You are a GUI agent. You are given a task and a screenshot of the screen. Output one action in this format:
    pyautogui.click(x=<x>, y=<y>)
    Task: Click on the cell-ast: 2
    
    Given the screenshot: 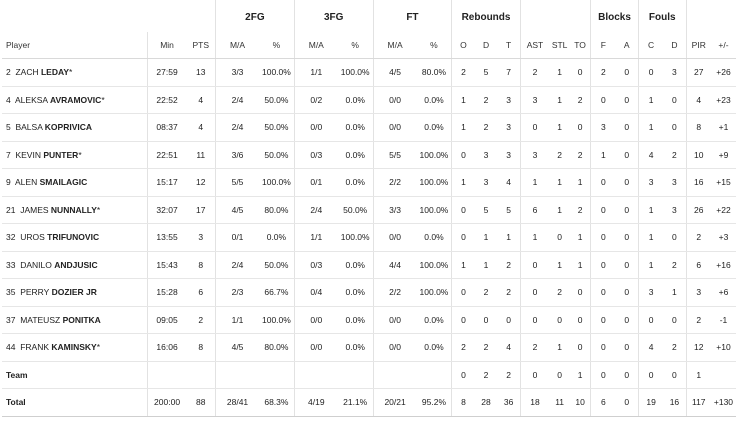 What is the action you would take?
    pyautogui.click(x=534, y=347)
    